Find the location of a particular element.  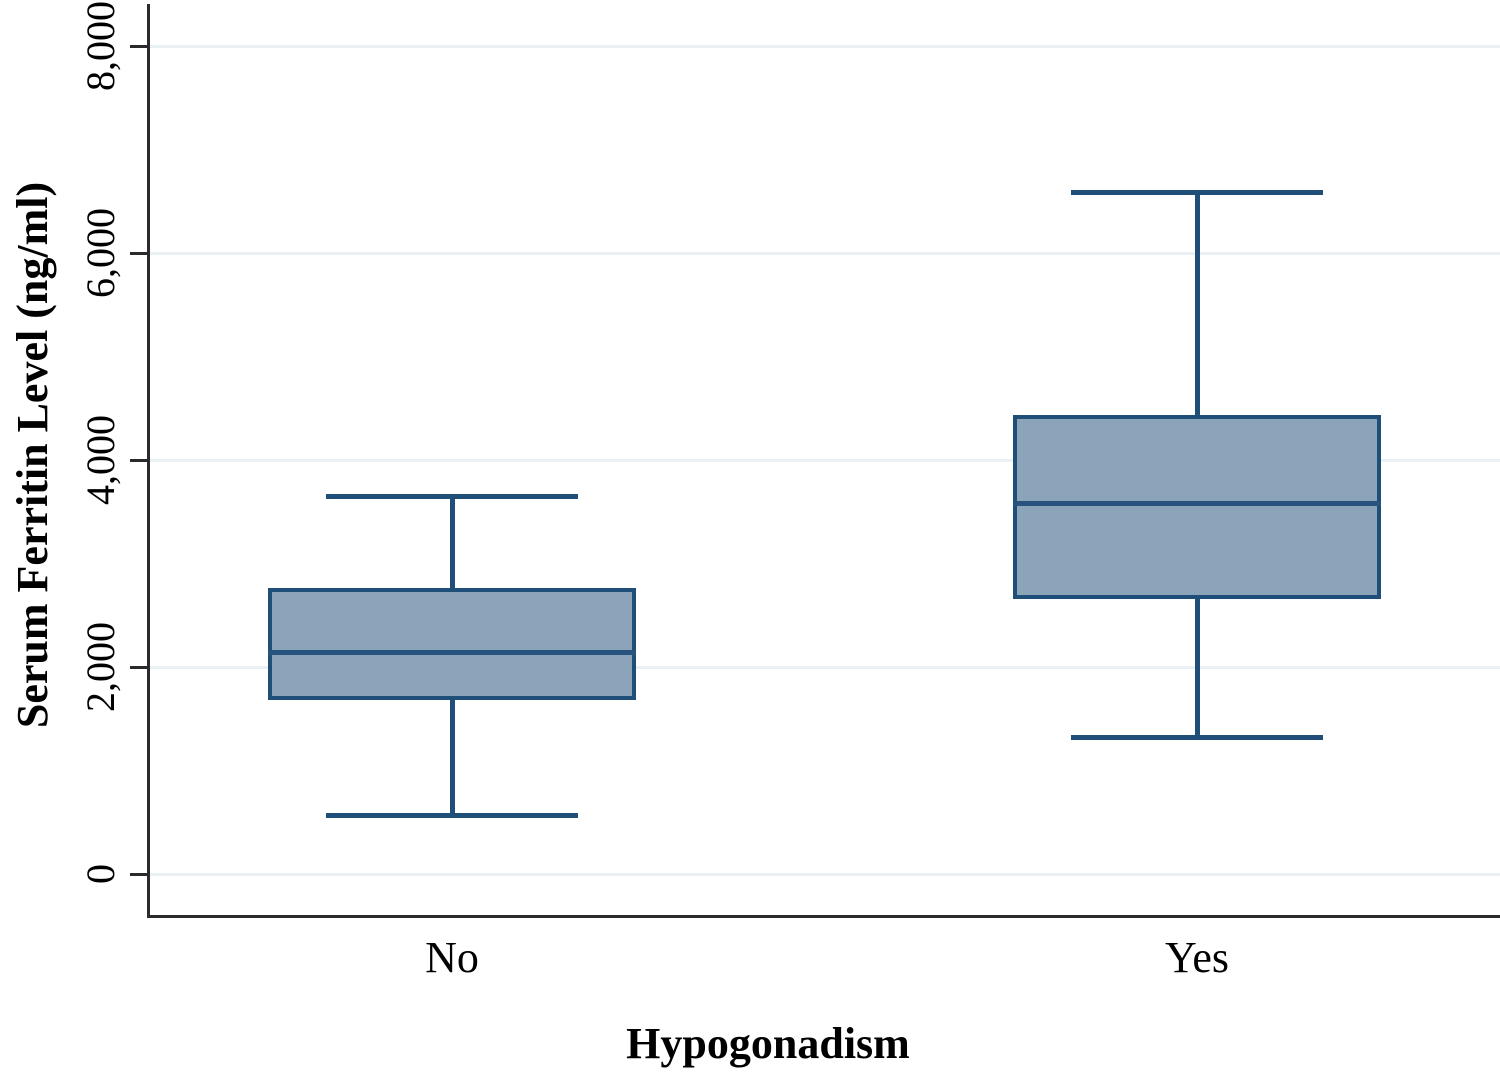

y-tick-label: 4,000 is located at coordinates (100, 460).